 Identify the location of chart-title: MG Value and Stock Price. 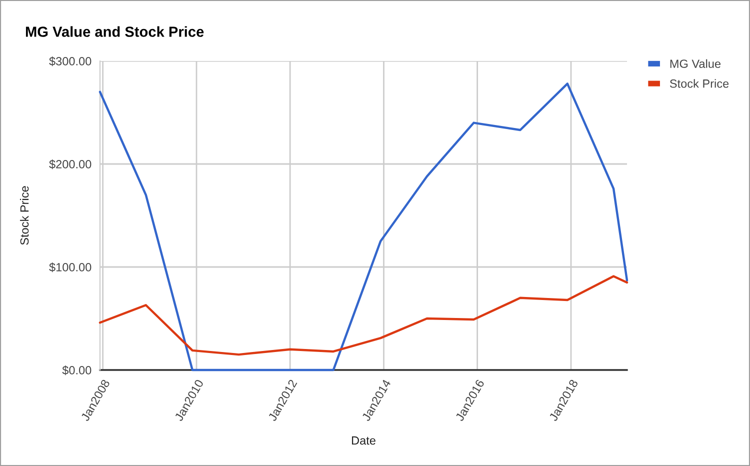
(115, 31).